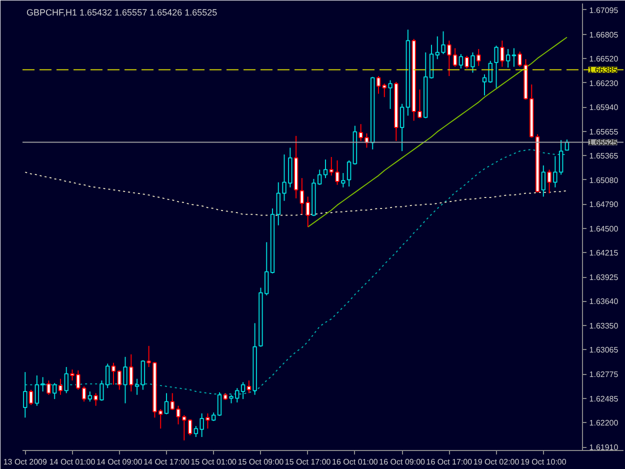 The width and height of the screenshot is (625, 469). What do you see at coordinates (496, 462) in the screenshot?
I see `x-tick-label: 19 Oct 02:00` at bounding box center [496, 462].